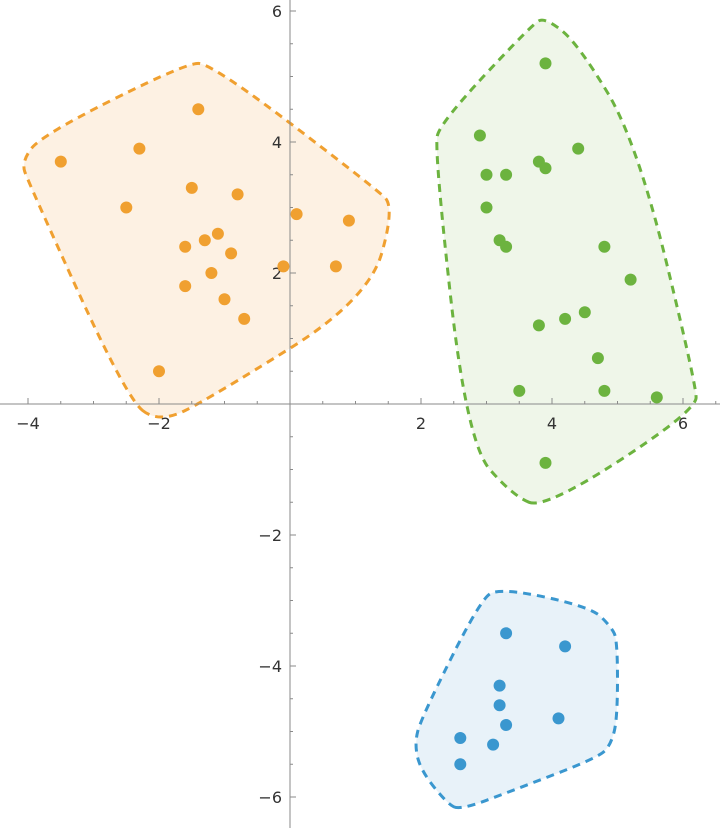 Image resolution: width=720 pixels, height=828 pixels. Describe the element at coordinates (277, 142) in the screenshot. I see `y-tick-label: 4` at that location.